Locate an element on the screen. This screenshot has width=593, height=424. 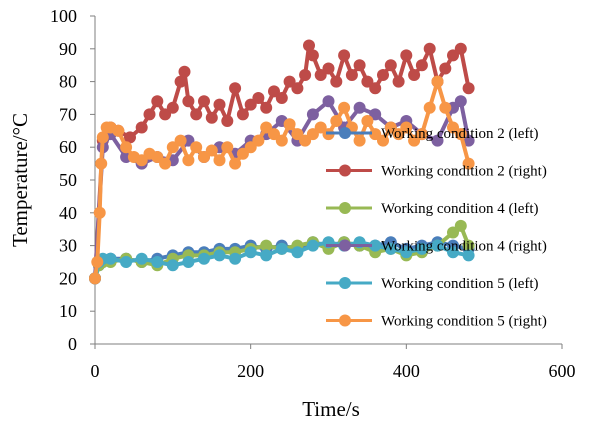
y-axis: 0102030405060708090100 is located at coordinates (72, 180).